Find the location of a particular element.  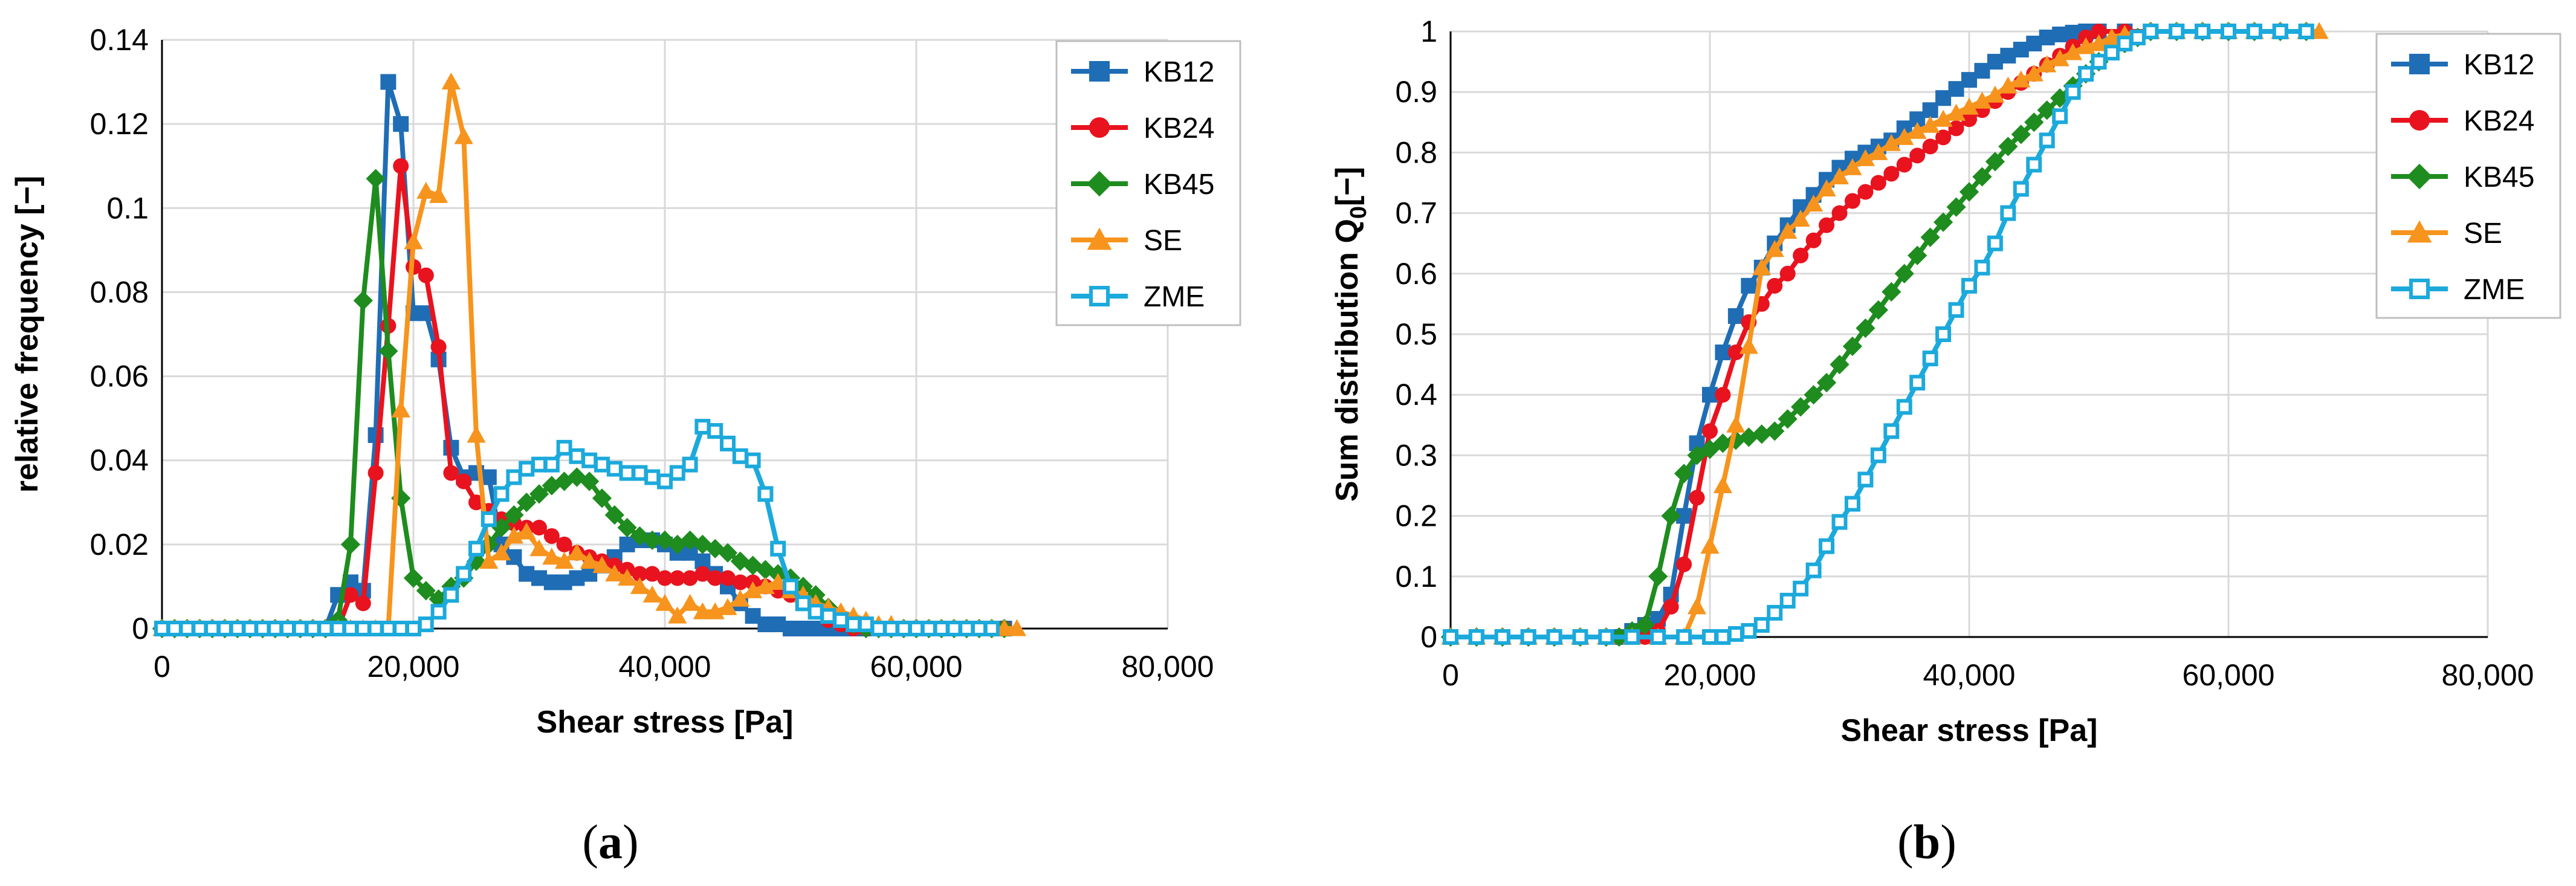

series-zme is located at coordinates (577, 527).